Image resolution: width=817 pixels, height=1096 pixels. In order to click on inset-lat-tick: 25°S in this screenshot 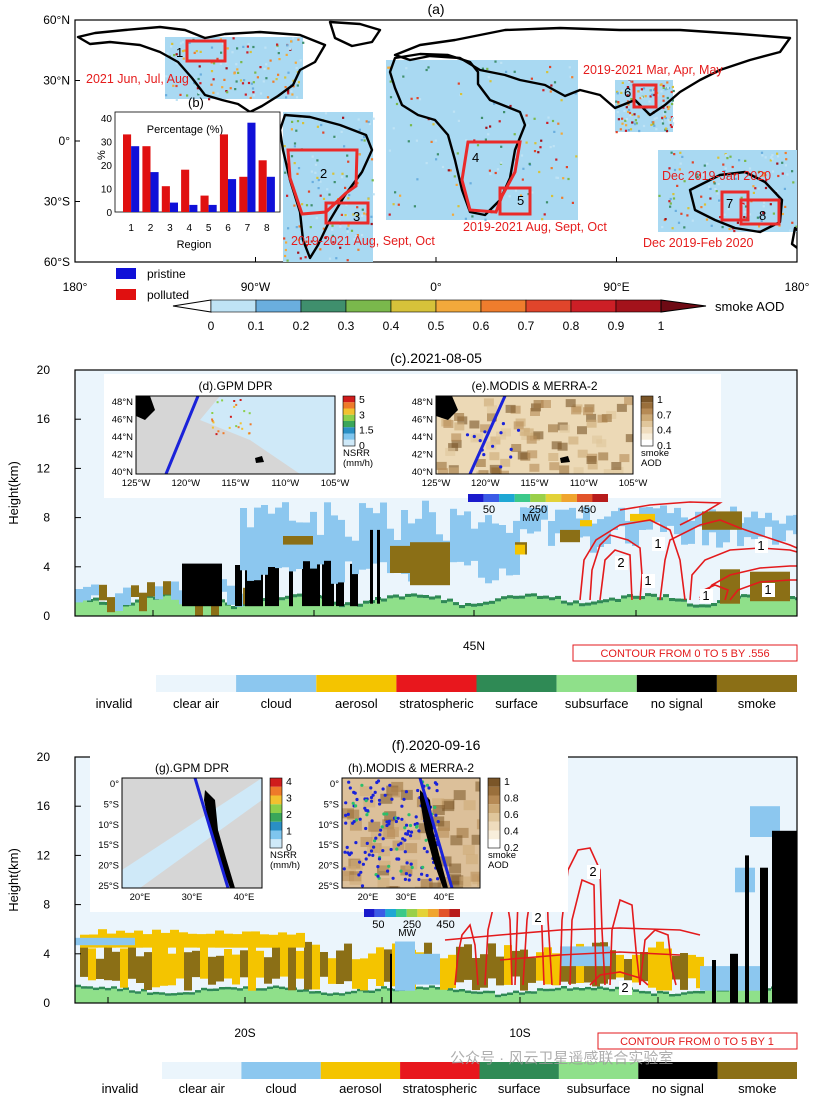, I will do `click(328, 886)`.